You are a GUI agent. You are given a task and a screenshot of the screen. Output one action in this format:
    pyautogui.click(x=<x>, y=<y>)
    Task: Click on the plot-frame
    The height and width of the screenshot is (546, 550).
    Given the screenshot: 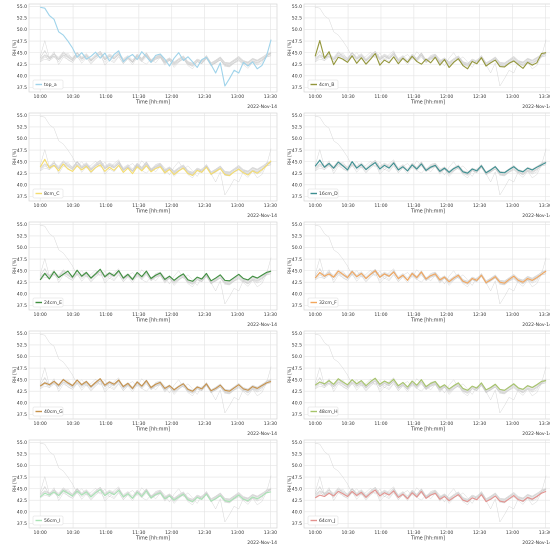 What is the action you would take?
    pyautogui.click(x=426, y=157)
    